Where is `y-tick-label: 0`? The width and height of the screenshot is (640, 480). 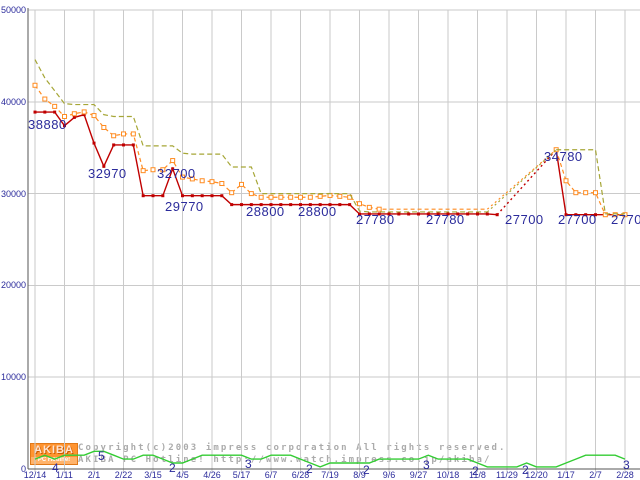
y-tick-label: 0 is located at coordinates (23, 469).